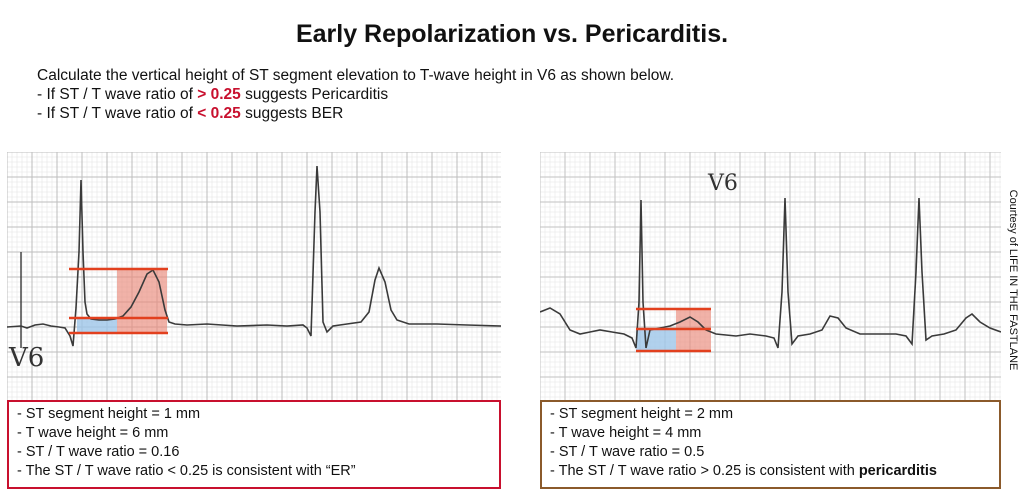  I want to click on threshold-value: < 0.25, so click(219, 113).